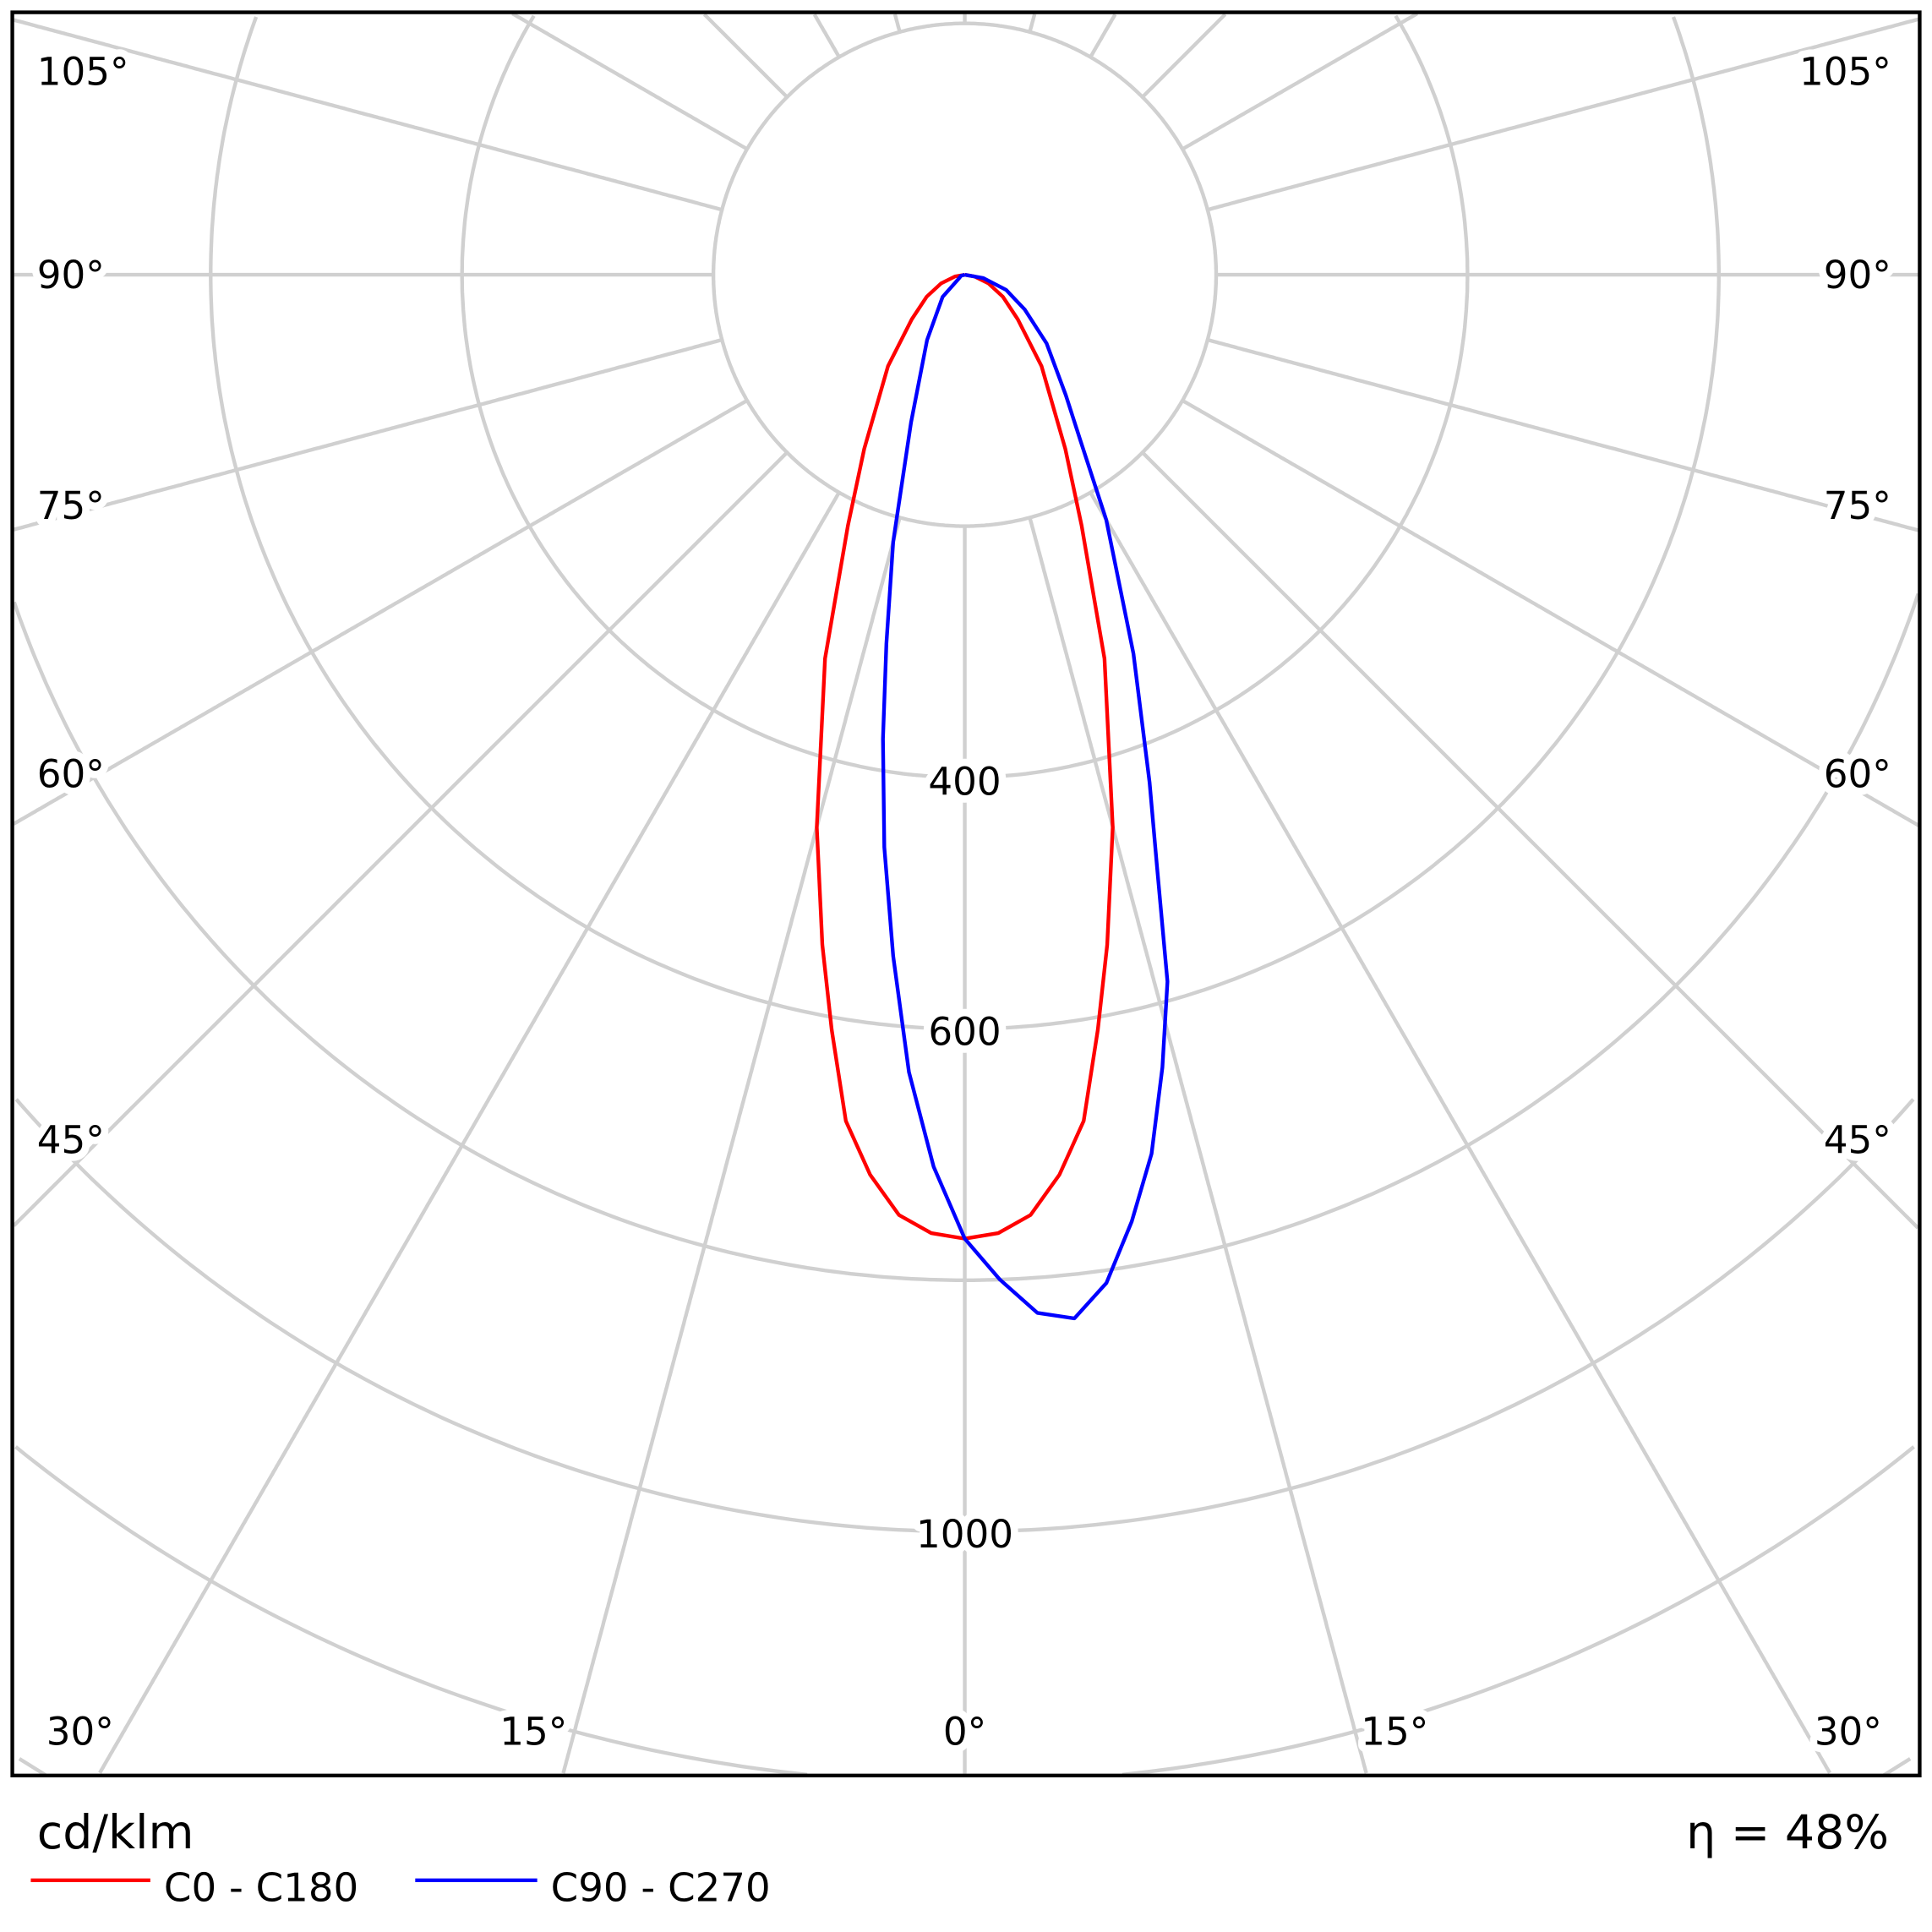  What do you see at coordinates (1857, 774) in the screenshot?
I see `angle-label-right-60: 60°` at bounding box center [1857, 774].